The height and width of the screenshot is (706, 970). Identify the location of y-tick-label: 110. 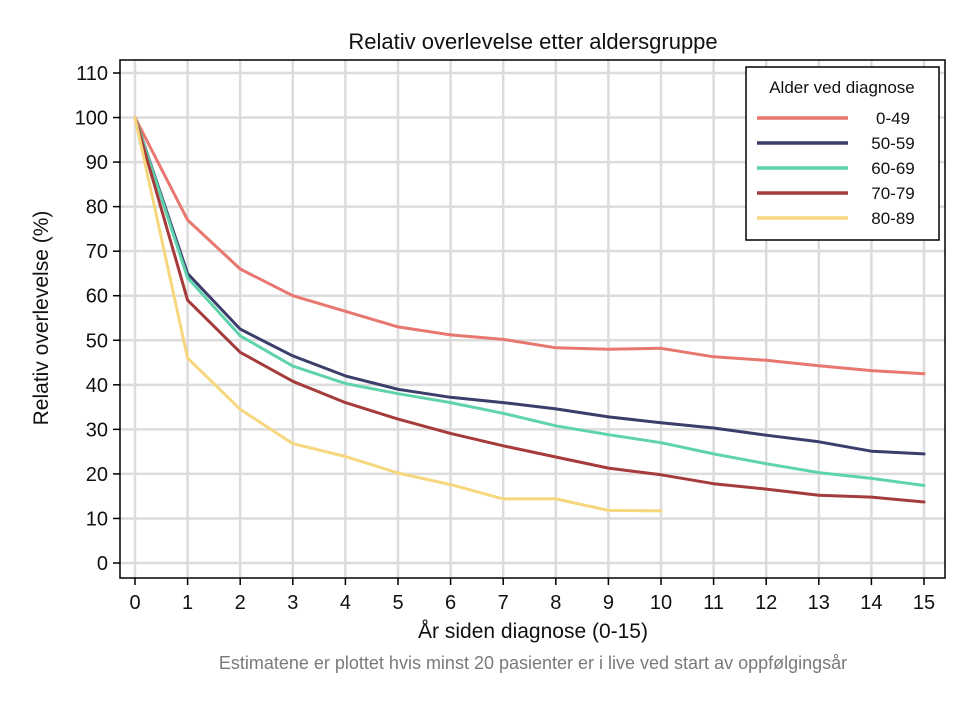
(92, 74).